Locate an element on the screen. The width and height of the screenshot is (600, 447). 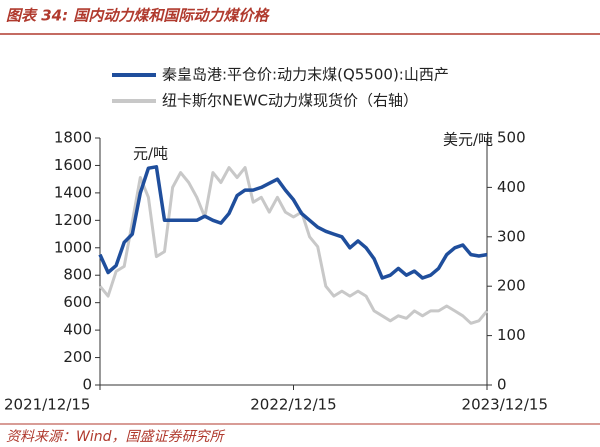
x-tick-label: 2022/12/15 is located at coordinates (293, 405).